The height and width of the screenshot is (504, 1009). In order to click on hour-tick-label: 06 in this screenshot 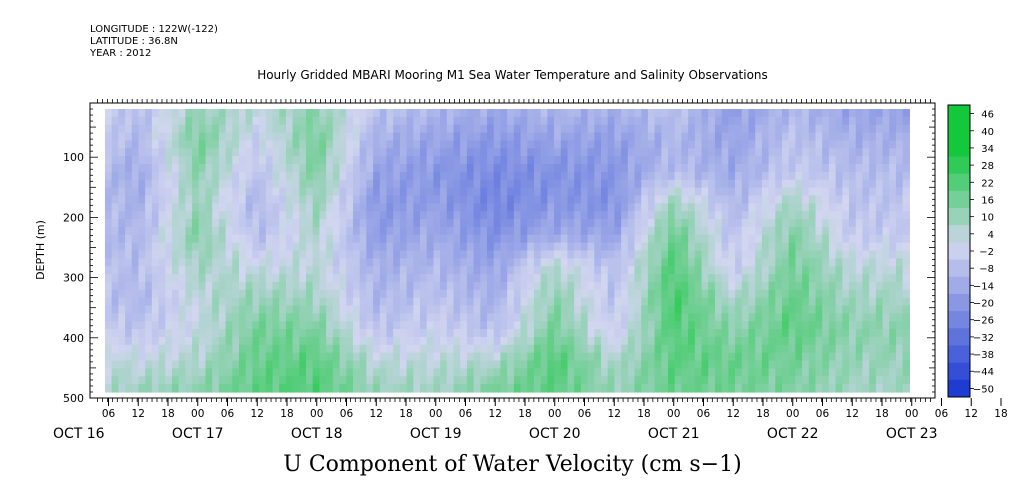, I will do `click(109, 414)`.